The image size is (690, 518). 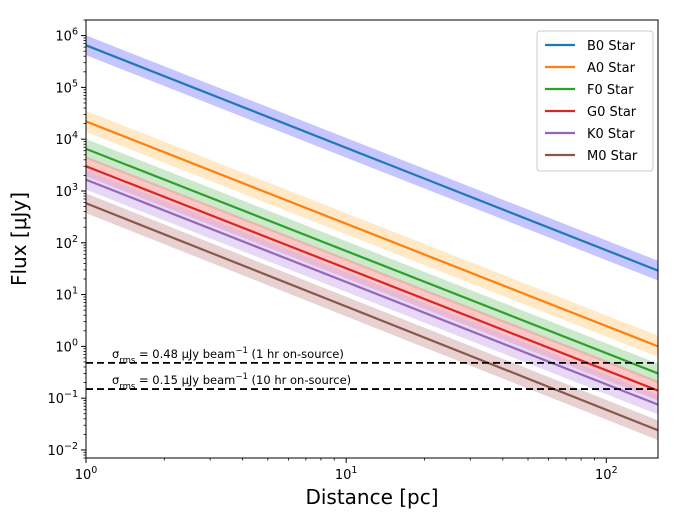 I want to click on y-tick-label-7: 10⁵, so click(x=66, y=87).